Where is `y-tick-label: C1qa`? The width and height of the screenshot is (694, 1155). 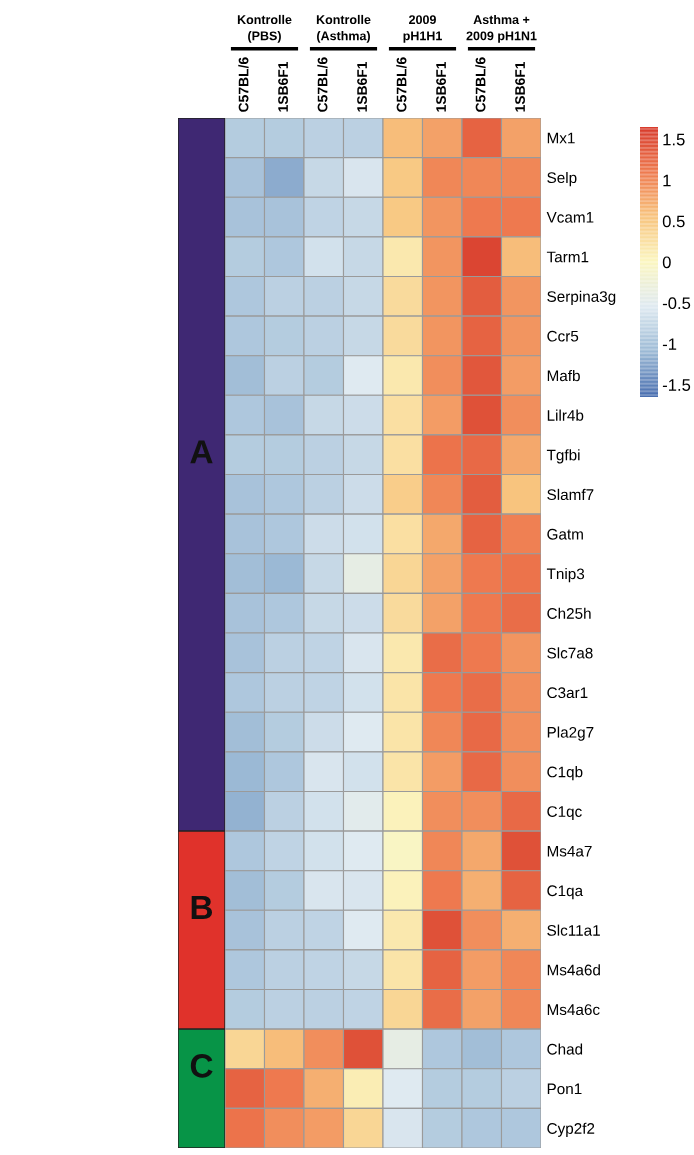
y-tick-label: C1qa is located at coordinates (565, 892).